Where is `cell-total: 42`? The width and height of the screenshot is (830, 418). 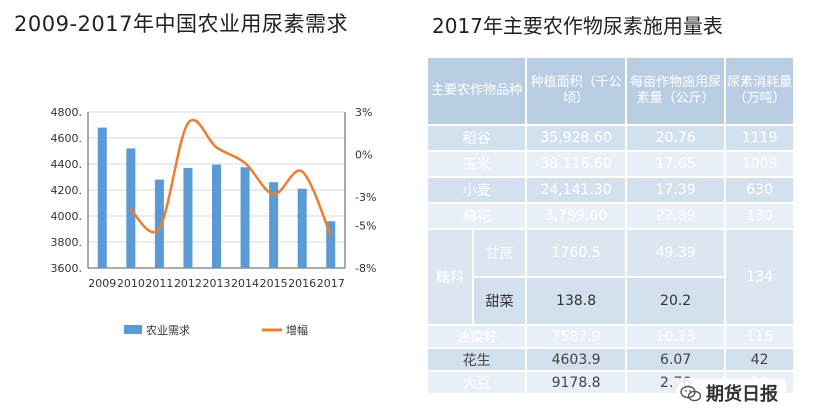
cell-total: 42 is located at coordinates (759, 359).